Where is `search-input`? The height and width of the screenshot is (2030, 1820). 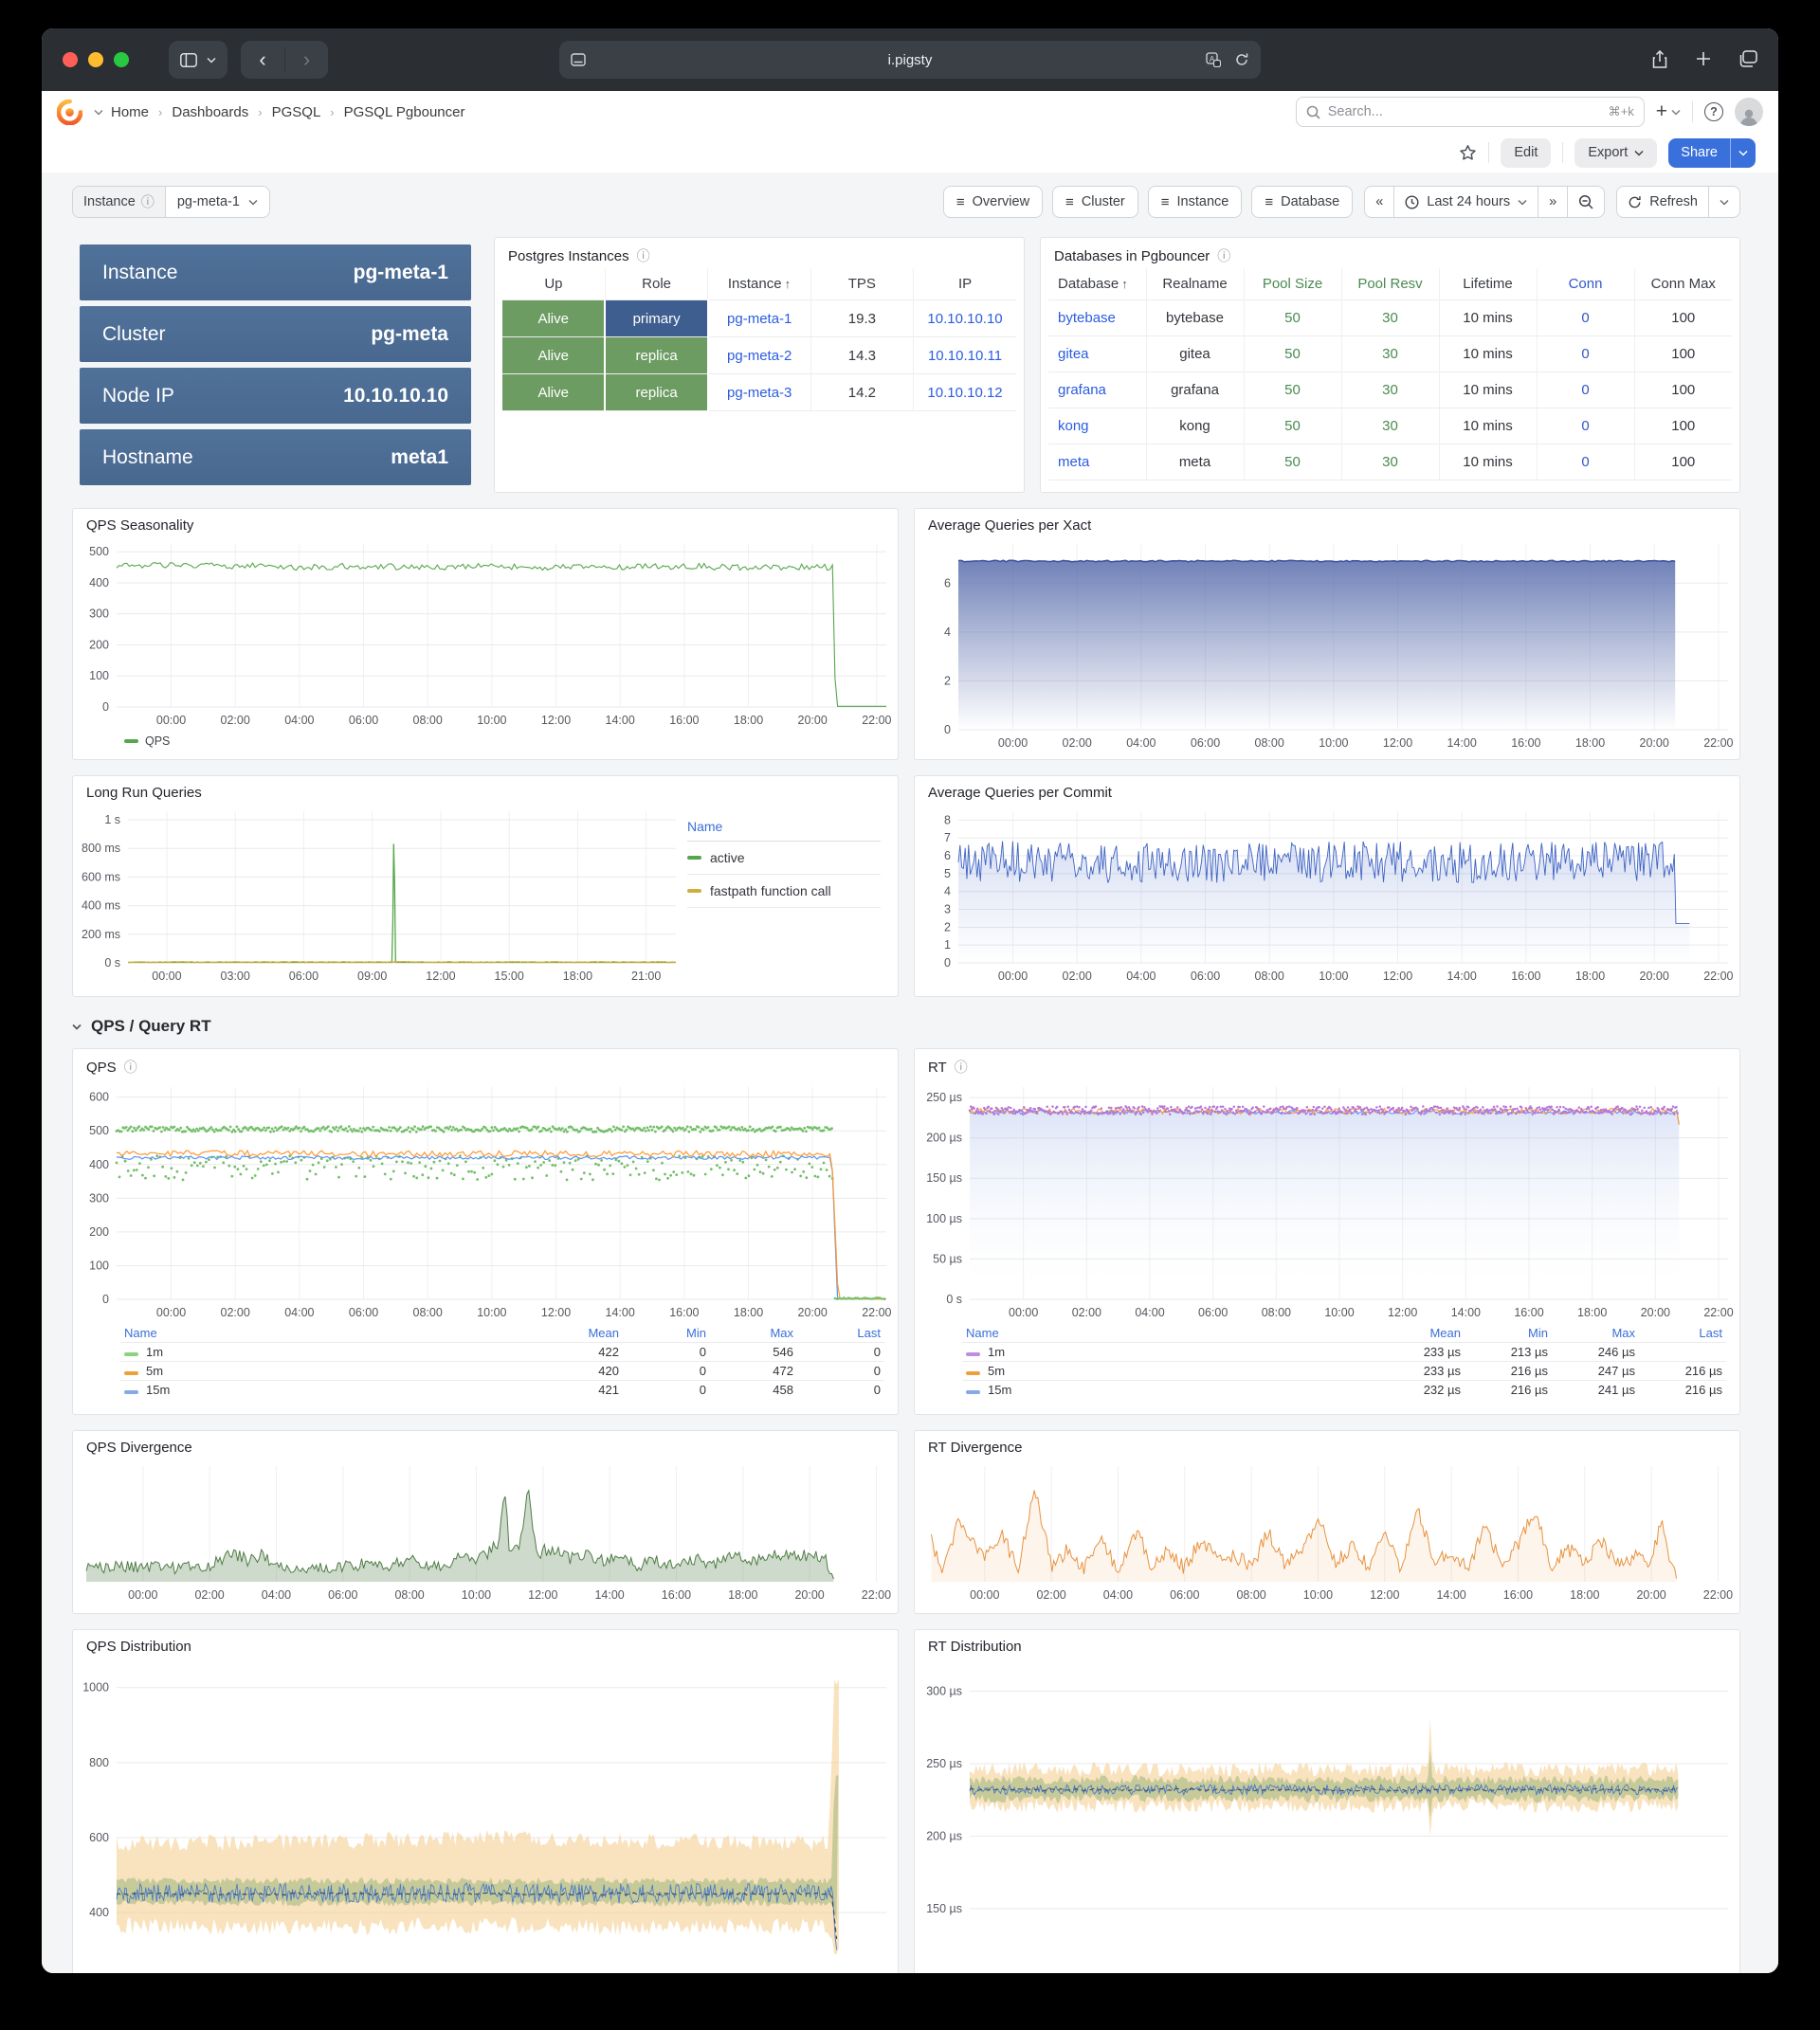
search-input is located at coordinates (1464, 111).